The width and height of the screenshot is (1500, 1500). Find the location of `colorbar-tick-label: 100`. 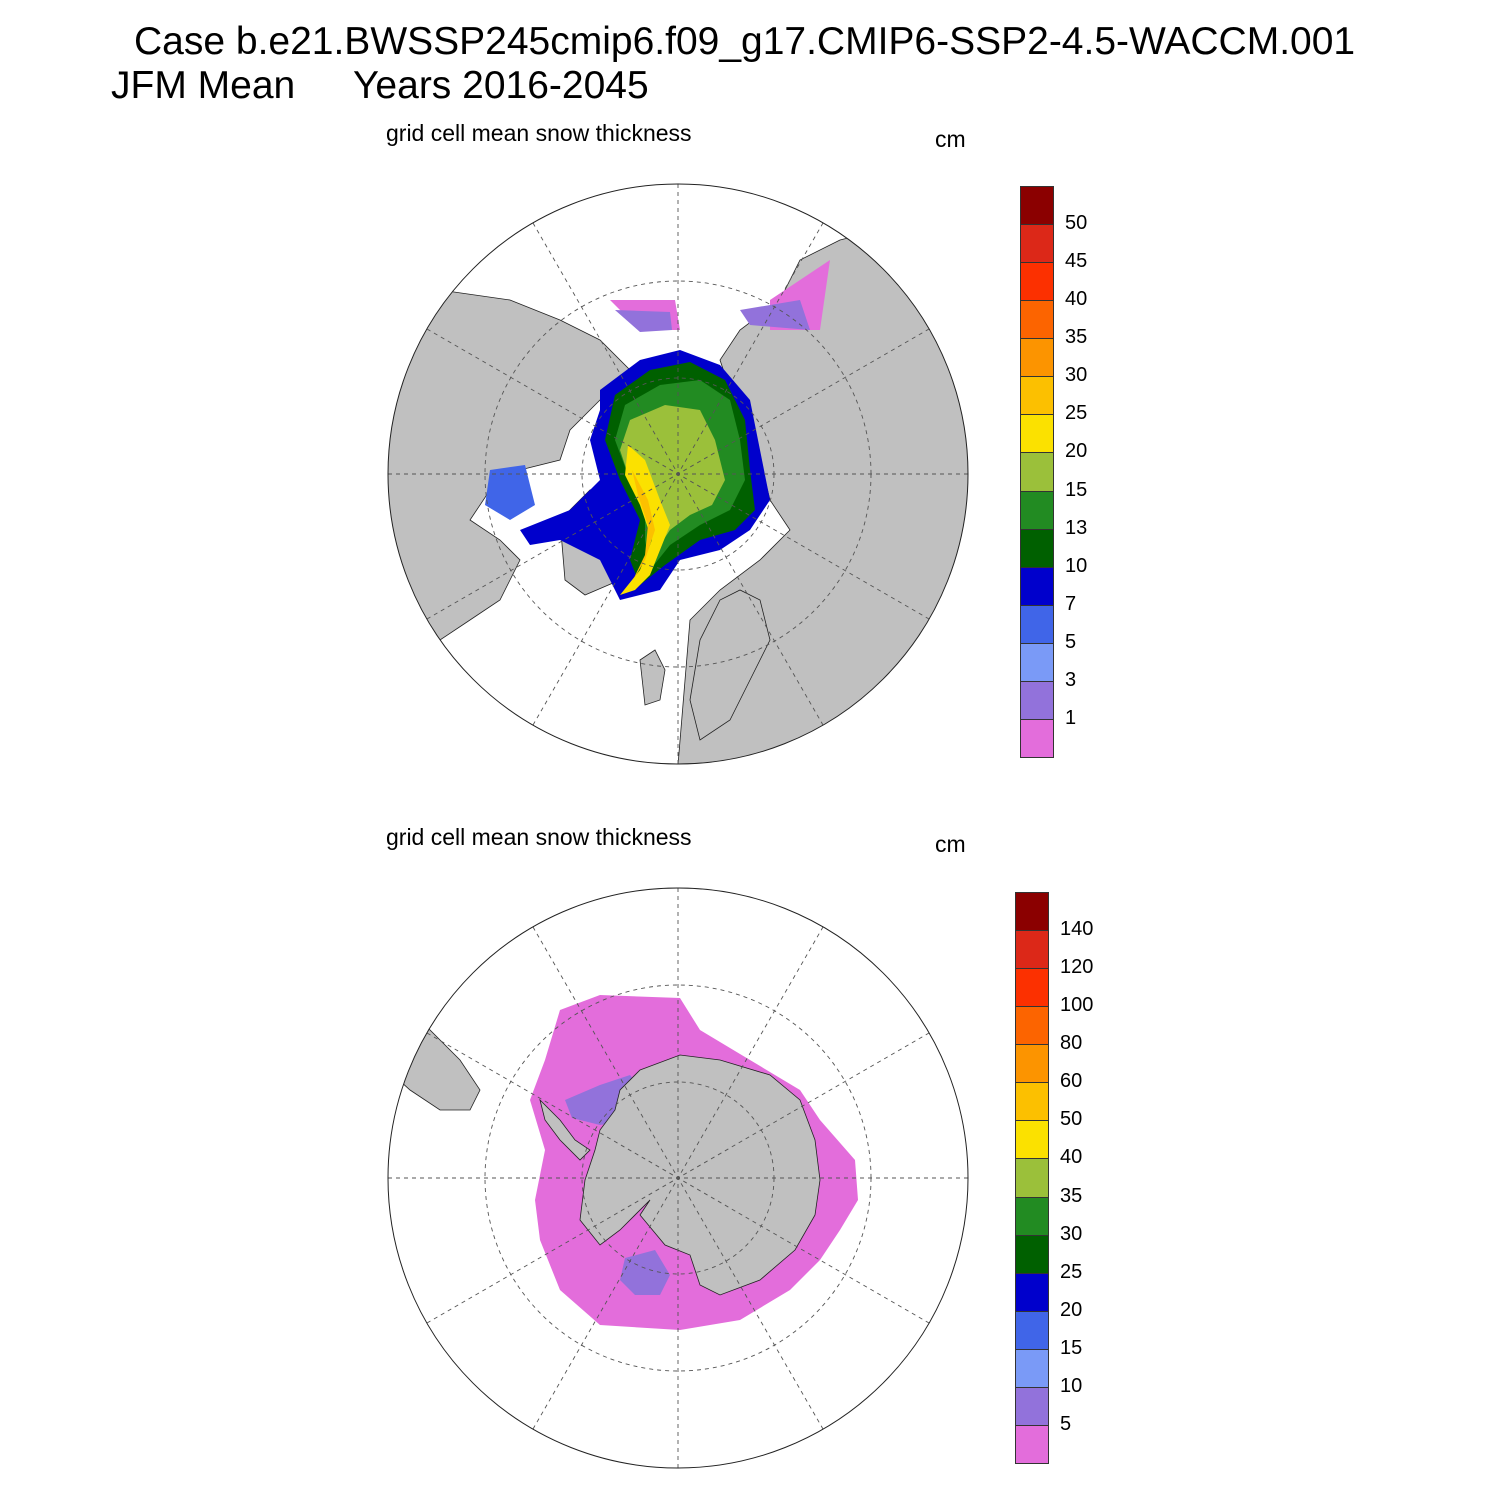

colorbar-tick-label: 100 is located at coordinates (1077, 1005).